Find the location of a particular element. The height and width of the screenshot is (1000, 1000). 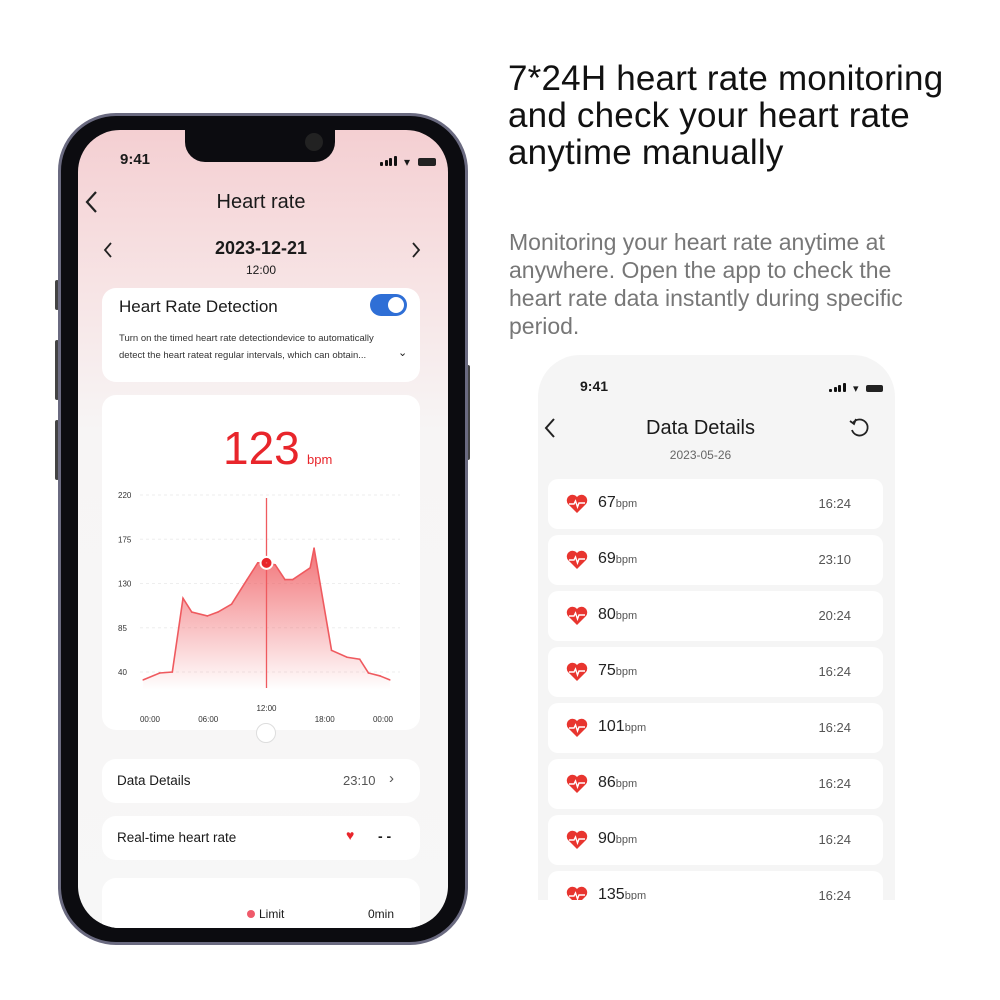

record-value: 86bpm is located at coordinates (618, 782).